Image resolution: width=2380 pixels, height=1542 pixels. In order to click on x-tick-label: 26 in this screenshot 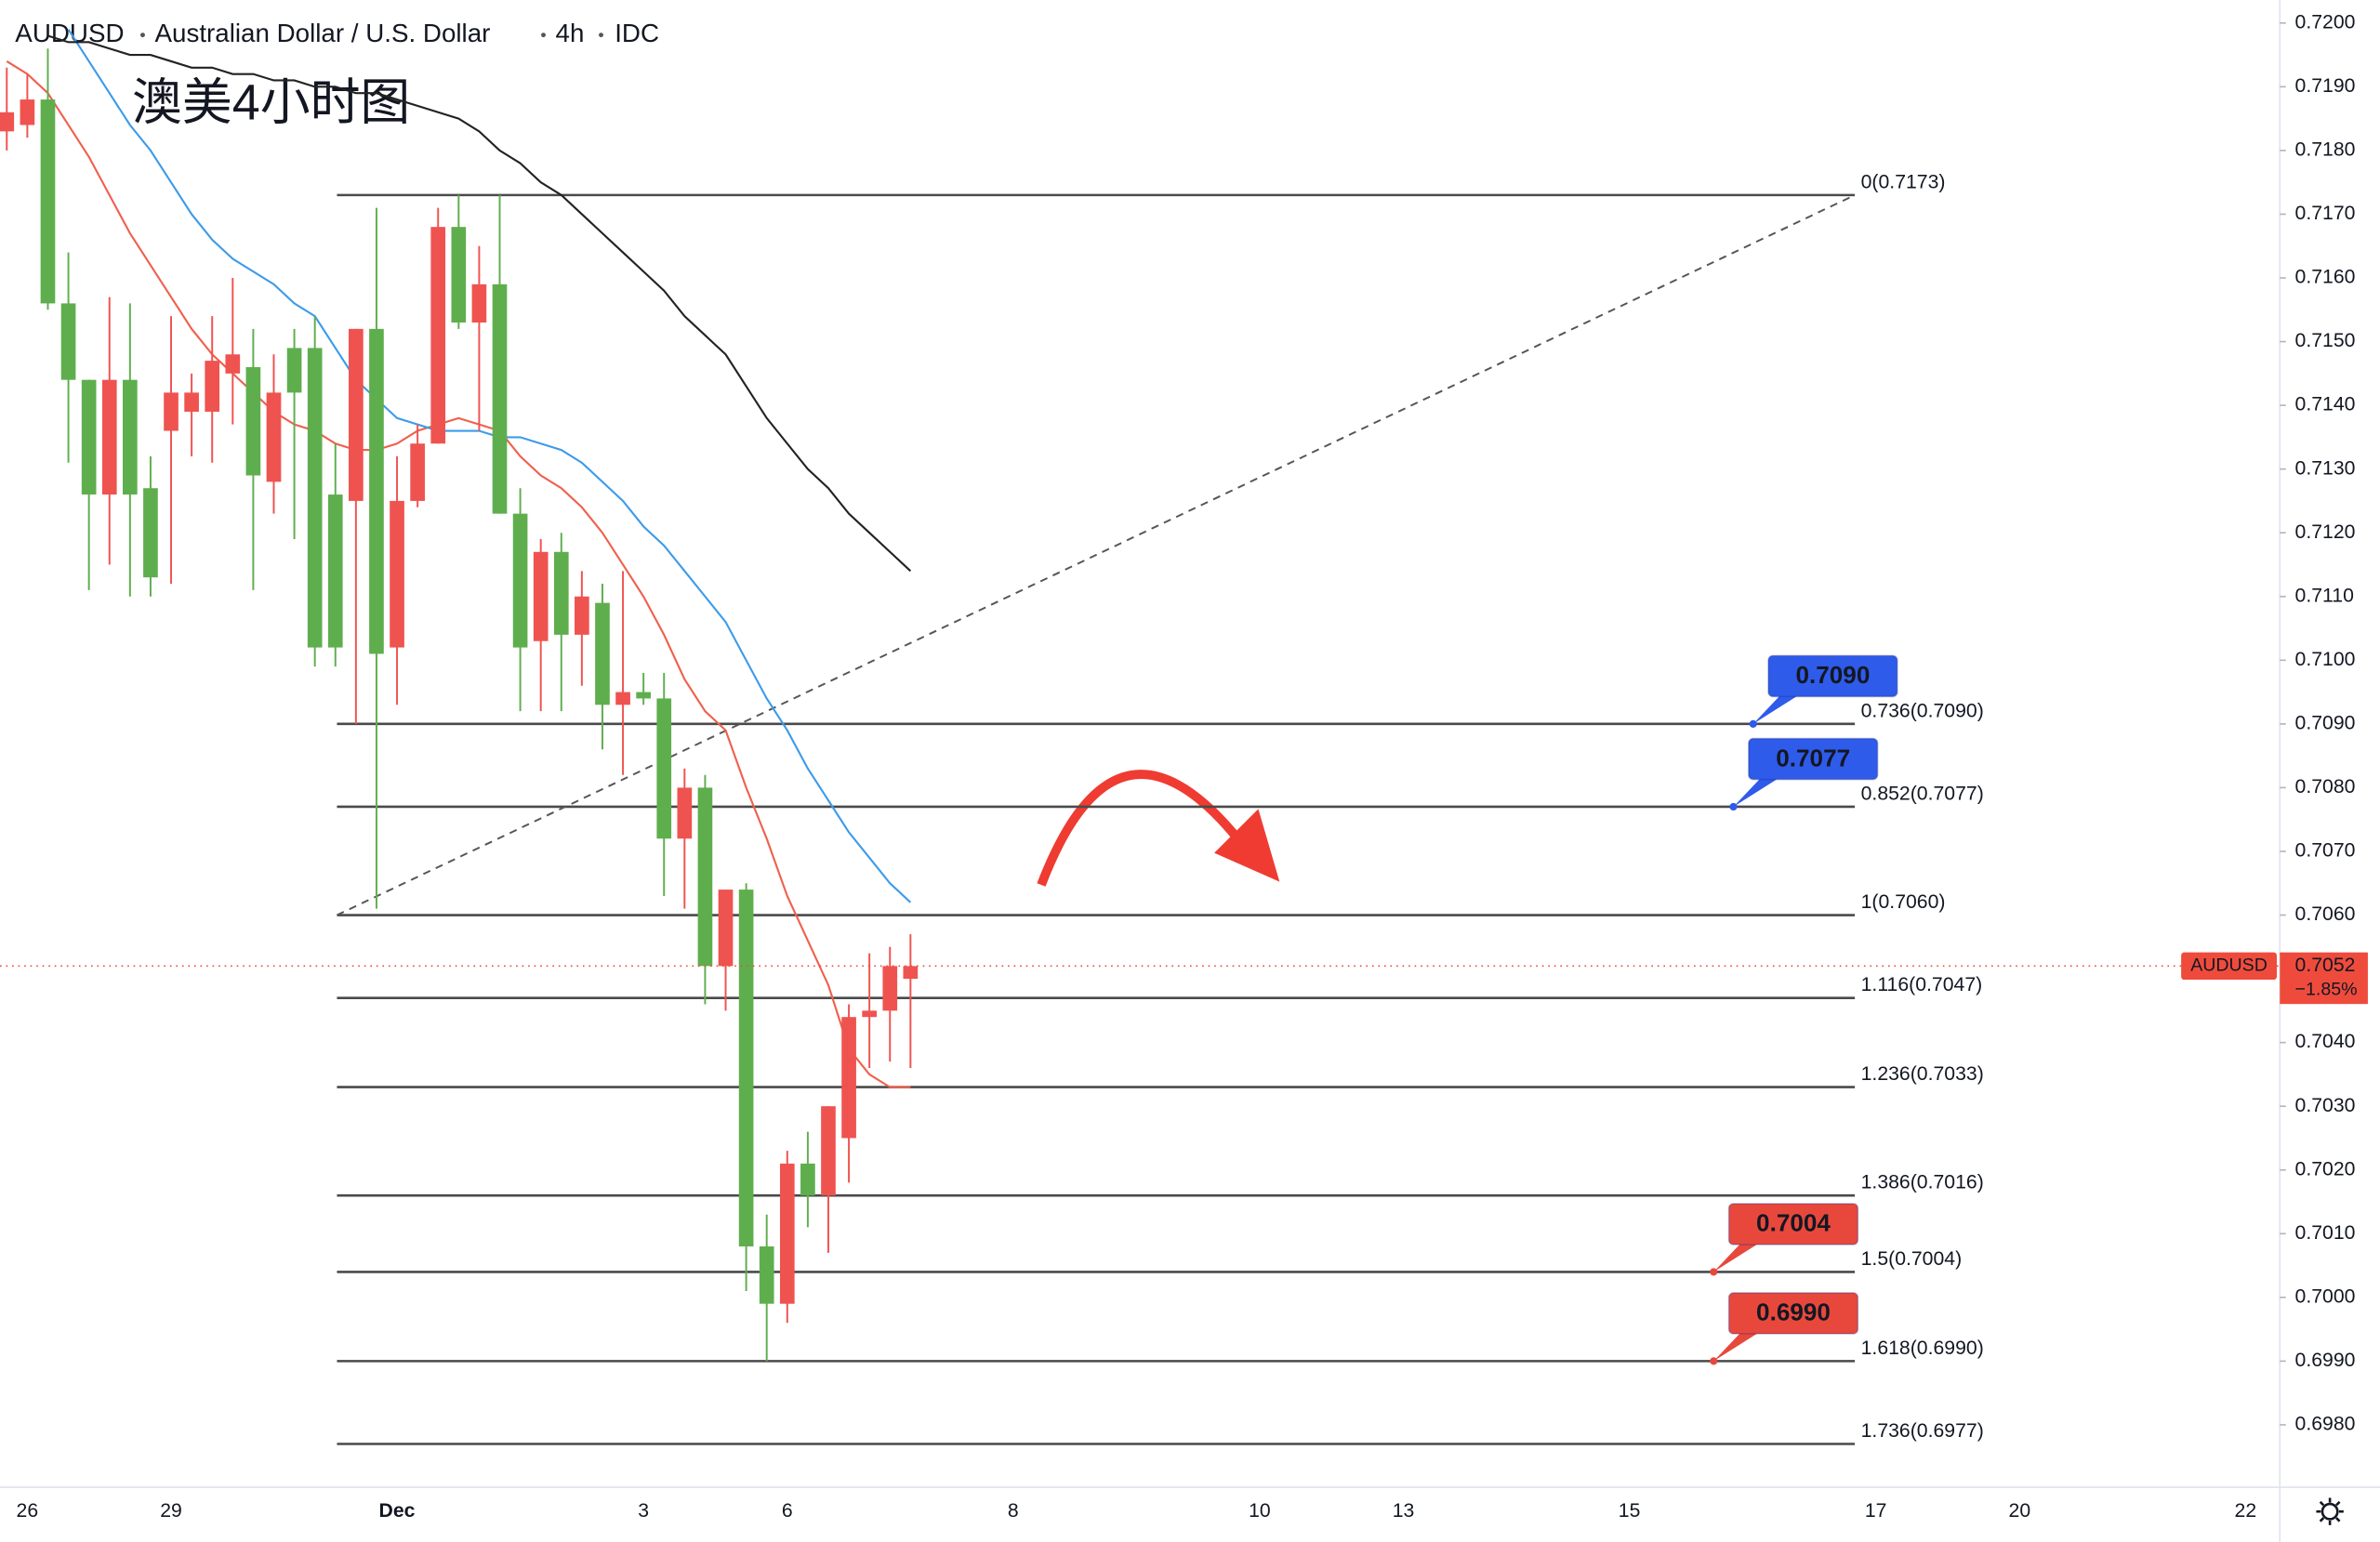, I will do `click(28, 1511)`.